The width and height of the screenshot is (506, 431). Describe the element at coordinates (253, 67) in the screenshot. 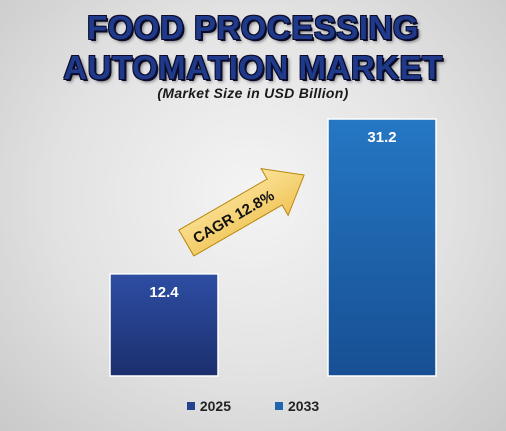

I see `chart-title-line2: AUTOMATION MARKET` at that location.